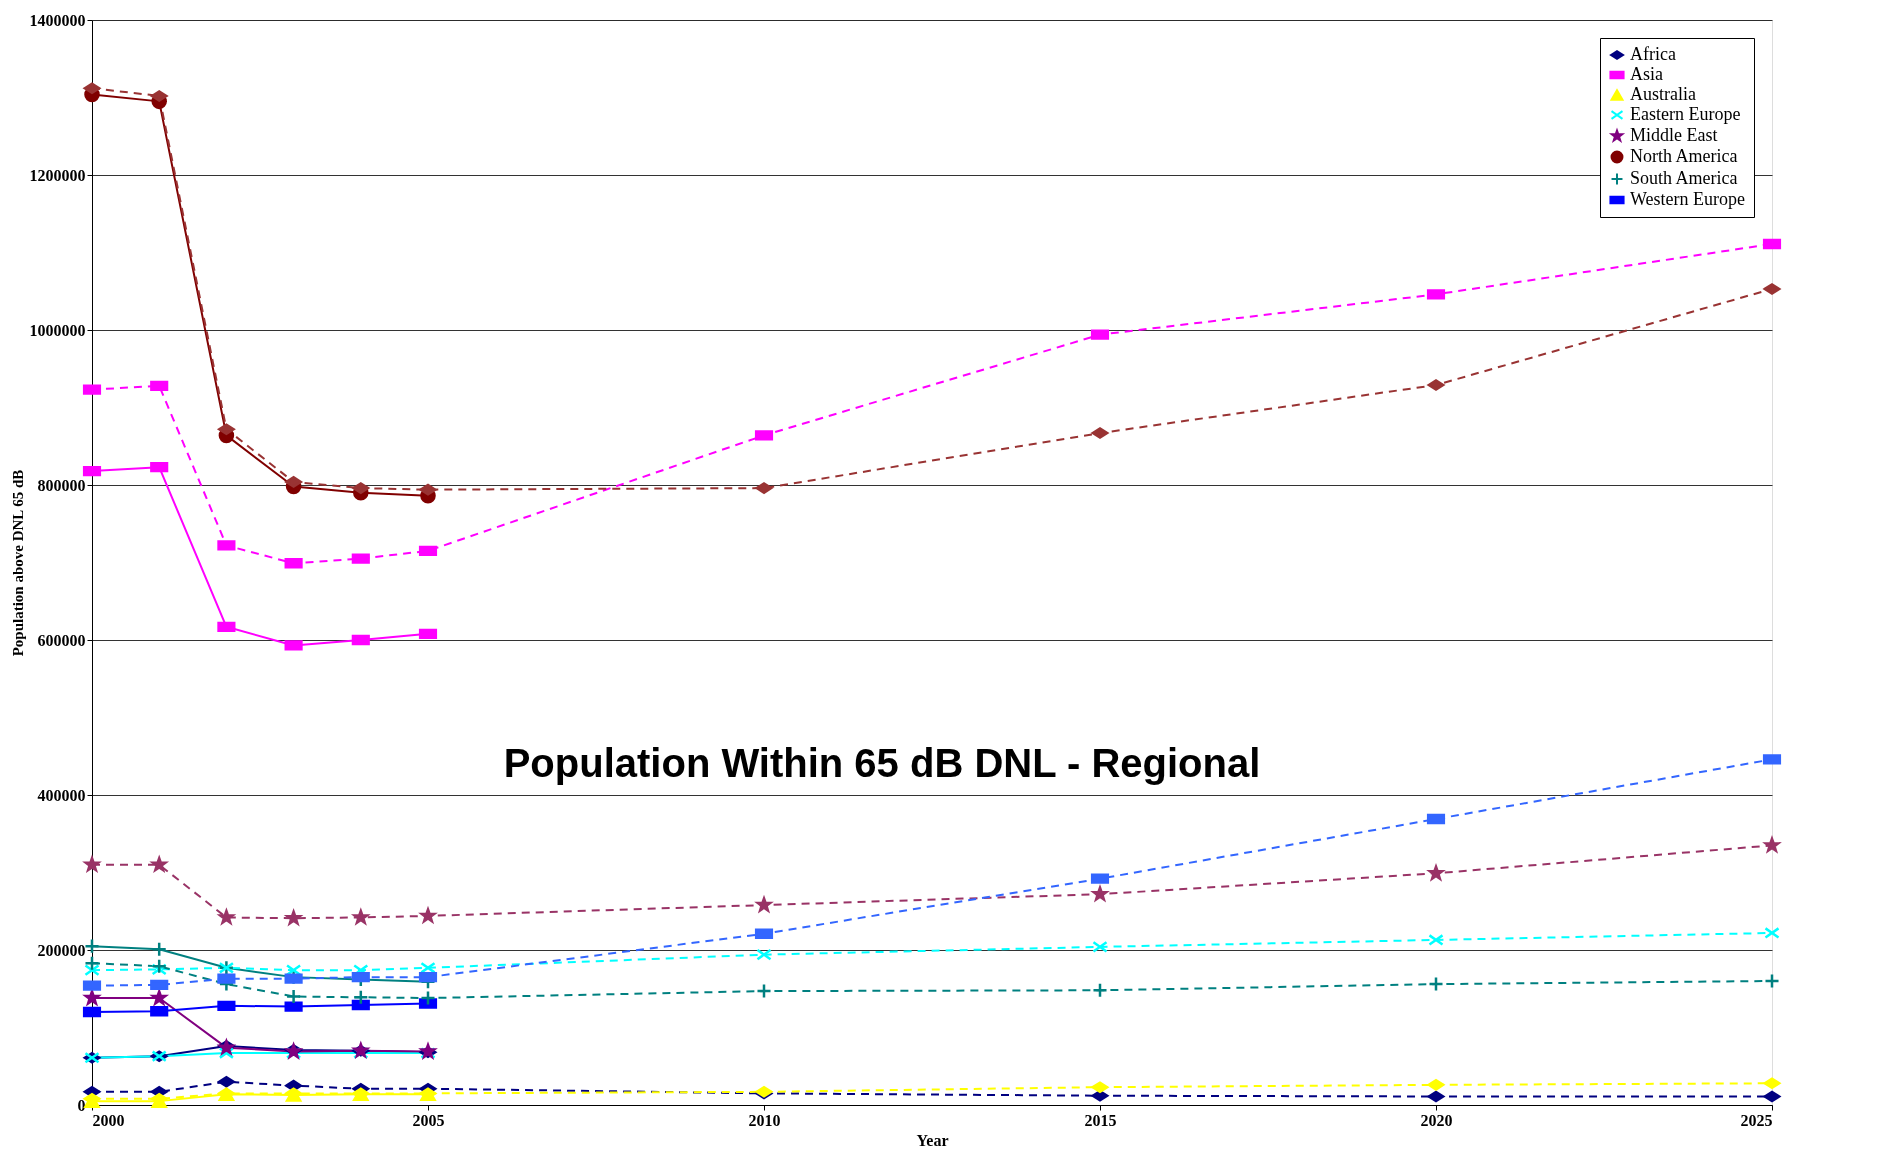  I want to click on y-tick-label: 1200000, so click(57, 175).